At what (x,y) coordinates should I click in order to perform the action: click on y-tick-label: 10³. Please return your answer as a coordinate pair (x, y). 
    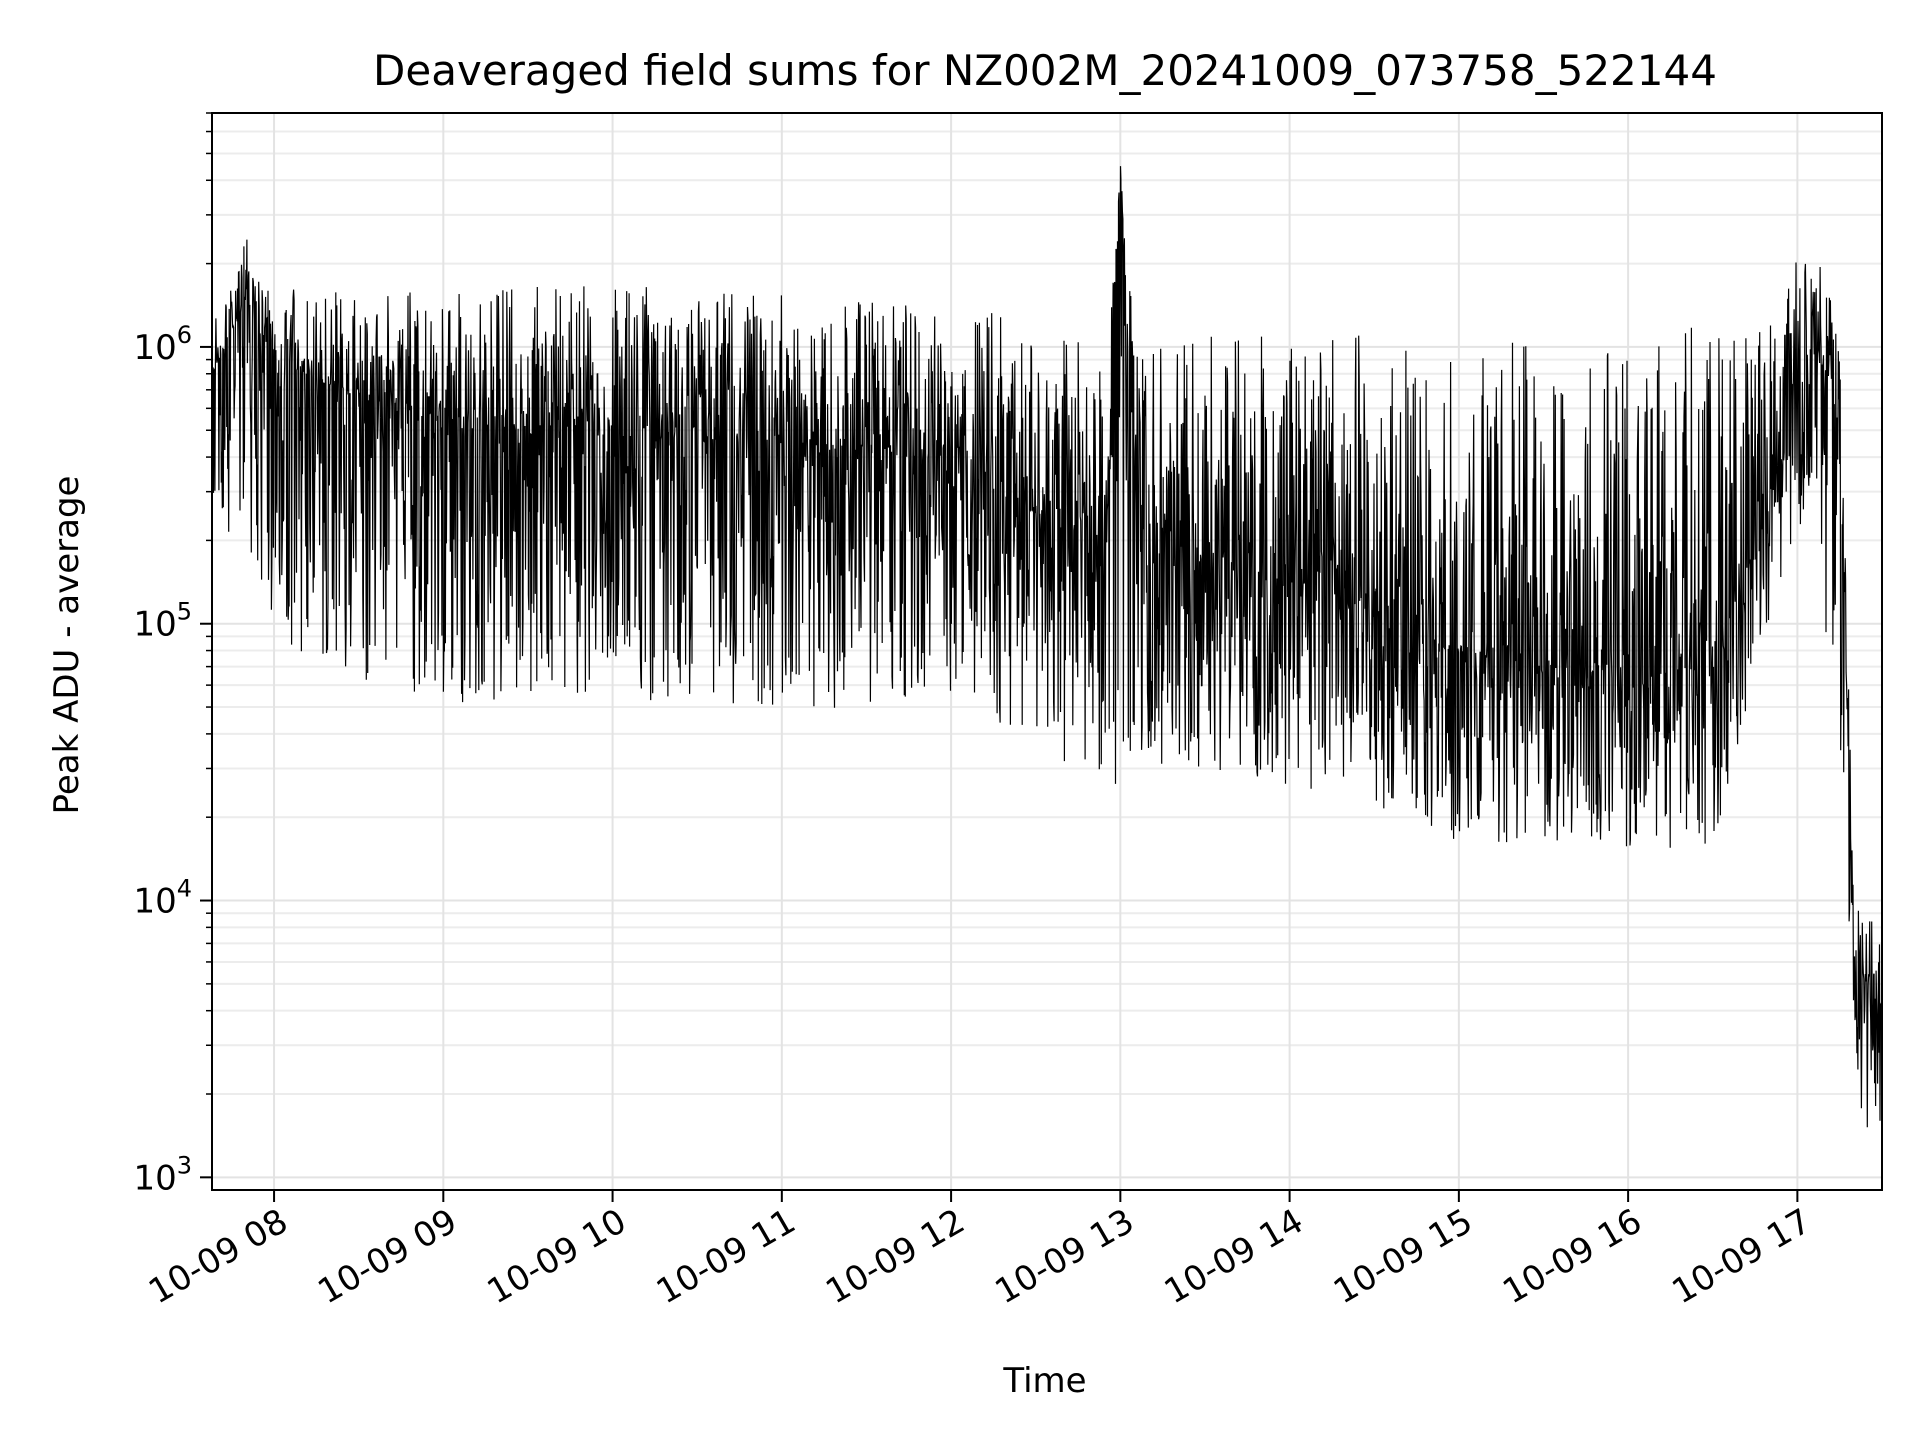
    Looking at the image, I should click on (162, 1174).